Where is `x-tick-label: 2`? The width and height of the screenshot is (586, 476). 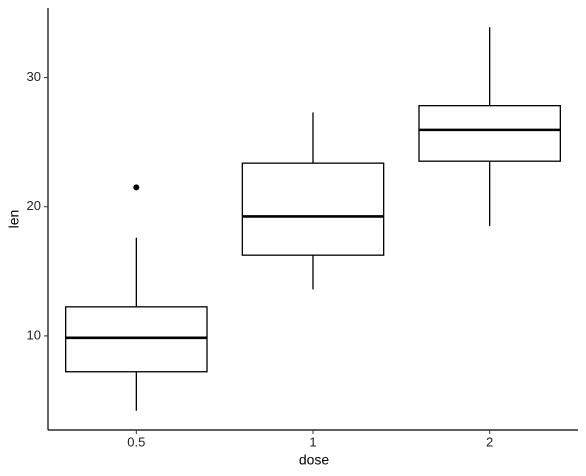
x-tick-label: 2 is located at coordinates (489, 441).